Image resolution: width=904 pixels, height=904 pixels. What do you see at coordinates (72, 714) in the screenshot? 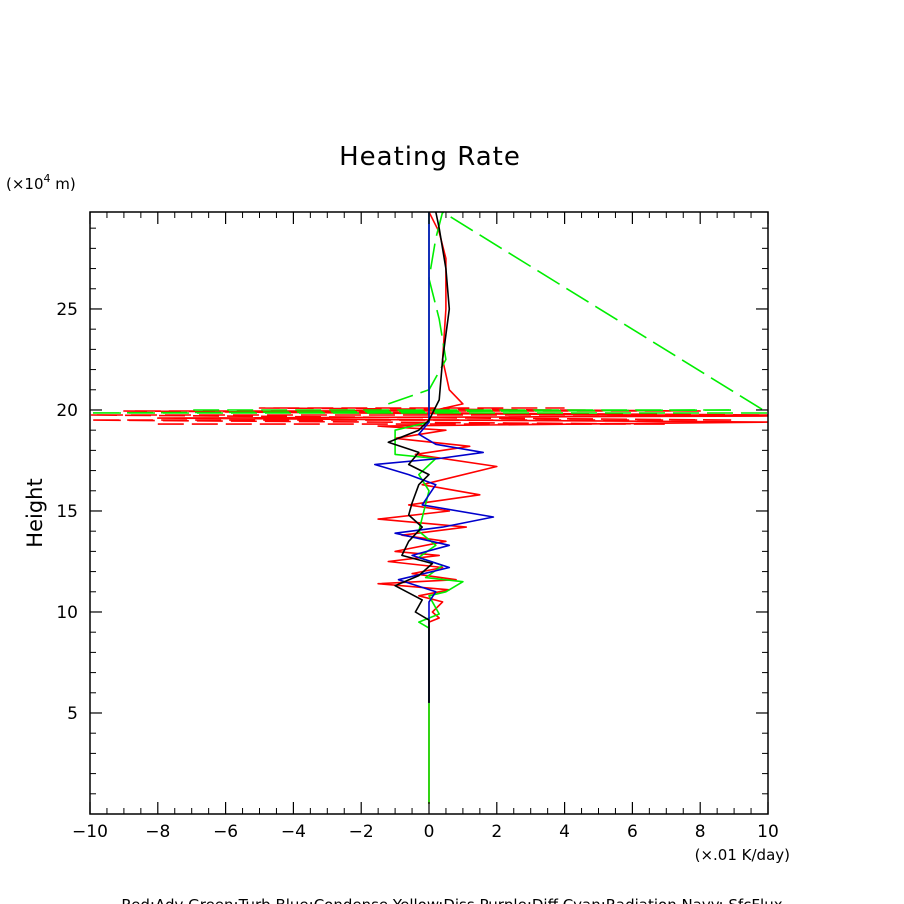
I see `y-tick-label: 5` at bounding box center [72, 714].